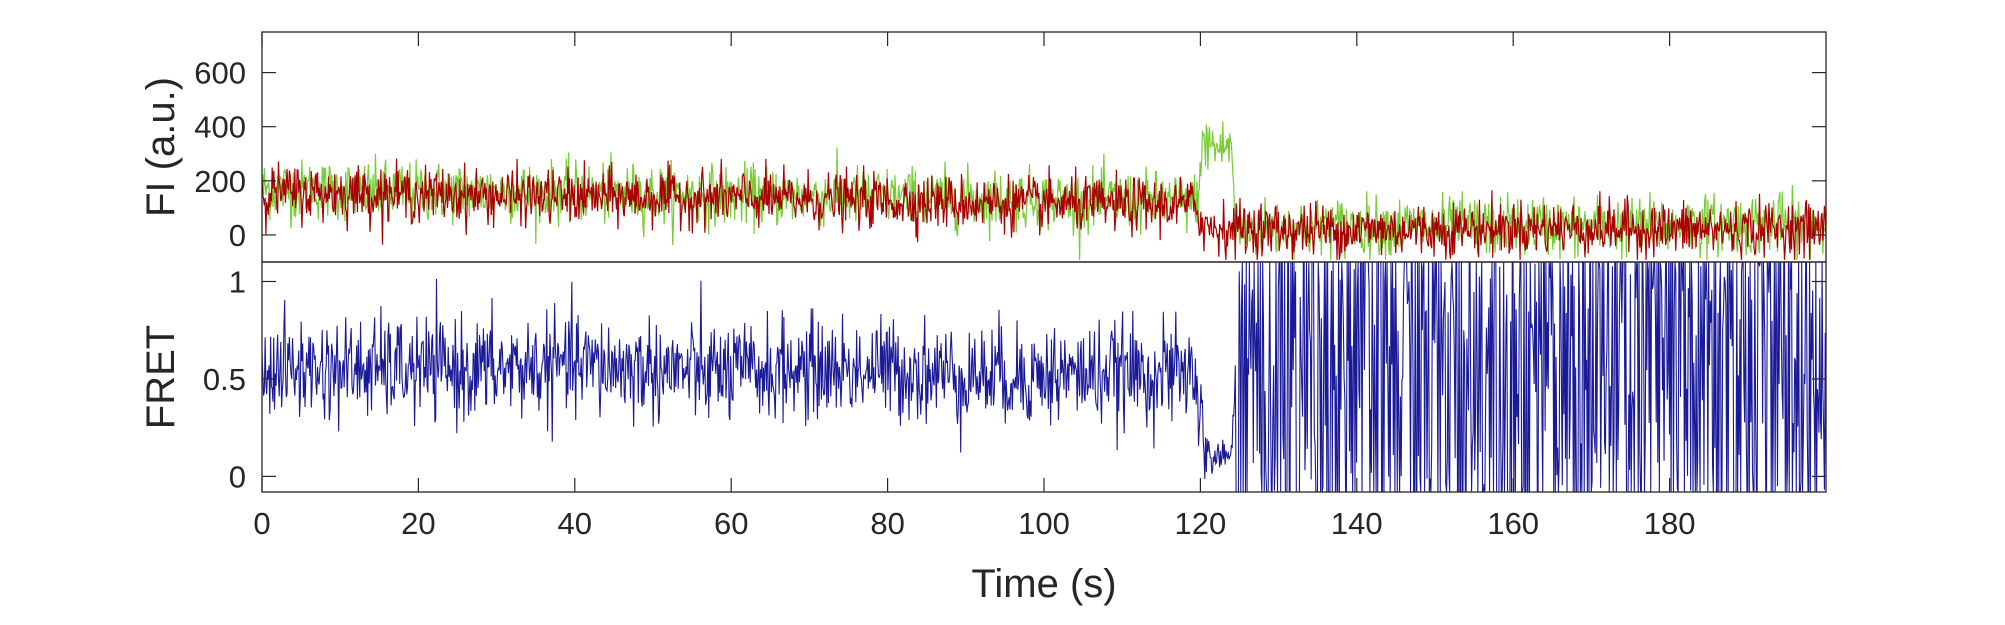 The height and width of the screenshot is (625, 2005). Describe the element at coordinates (237, 281) in the screenshot. I see `fret-y-tick-label: 1` at that location.